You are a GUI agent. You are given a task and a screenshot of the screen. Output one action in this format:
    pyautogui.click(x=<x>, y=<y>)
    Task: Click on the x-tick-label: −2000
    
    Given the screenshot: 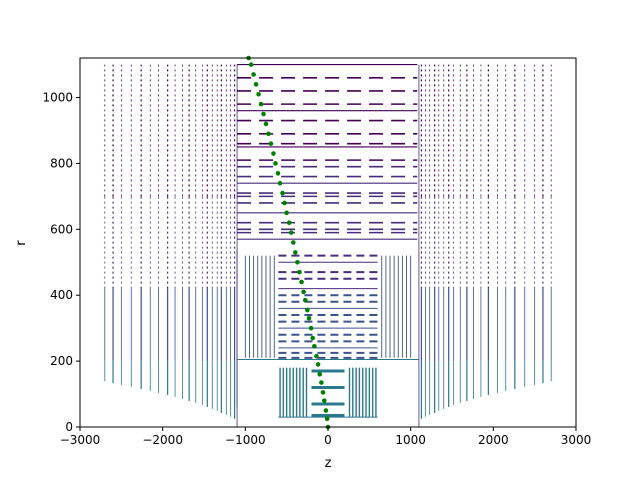 What is the action you would take?
    pyautogui.click(x=162, y=440)
    